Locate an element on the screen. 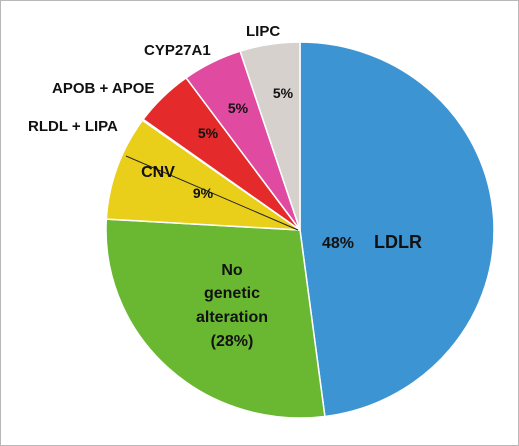  label-none-line2: genetic is located at coordinates (232, 293).